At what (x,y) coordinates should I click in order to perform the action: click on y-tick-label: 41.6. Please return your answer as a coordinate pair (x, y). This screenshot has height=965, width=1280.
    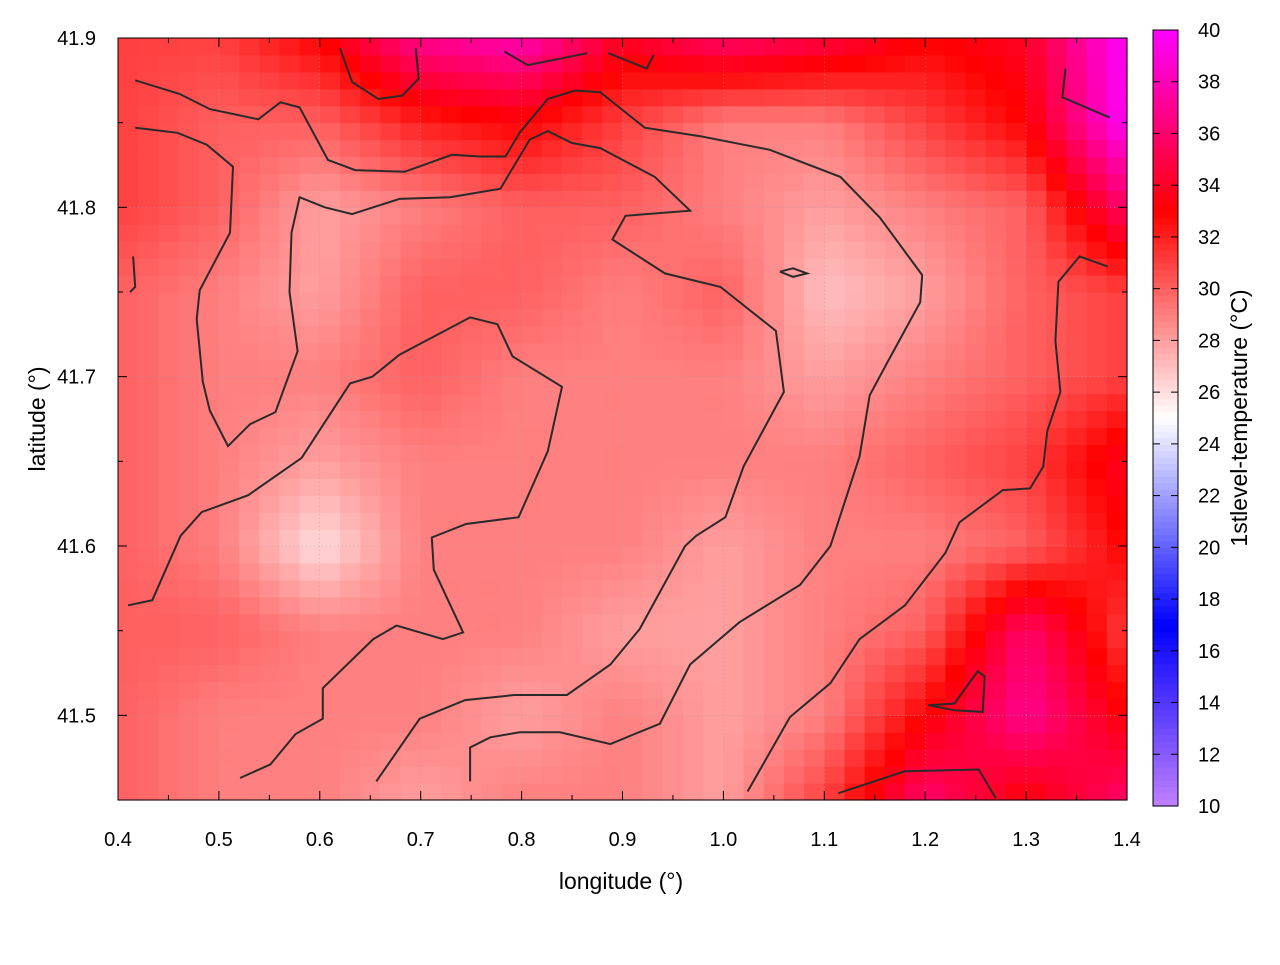
    Looking at the image, I should click on (76, 547).